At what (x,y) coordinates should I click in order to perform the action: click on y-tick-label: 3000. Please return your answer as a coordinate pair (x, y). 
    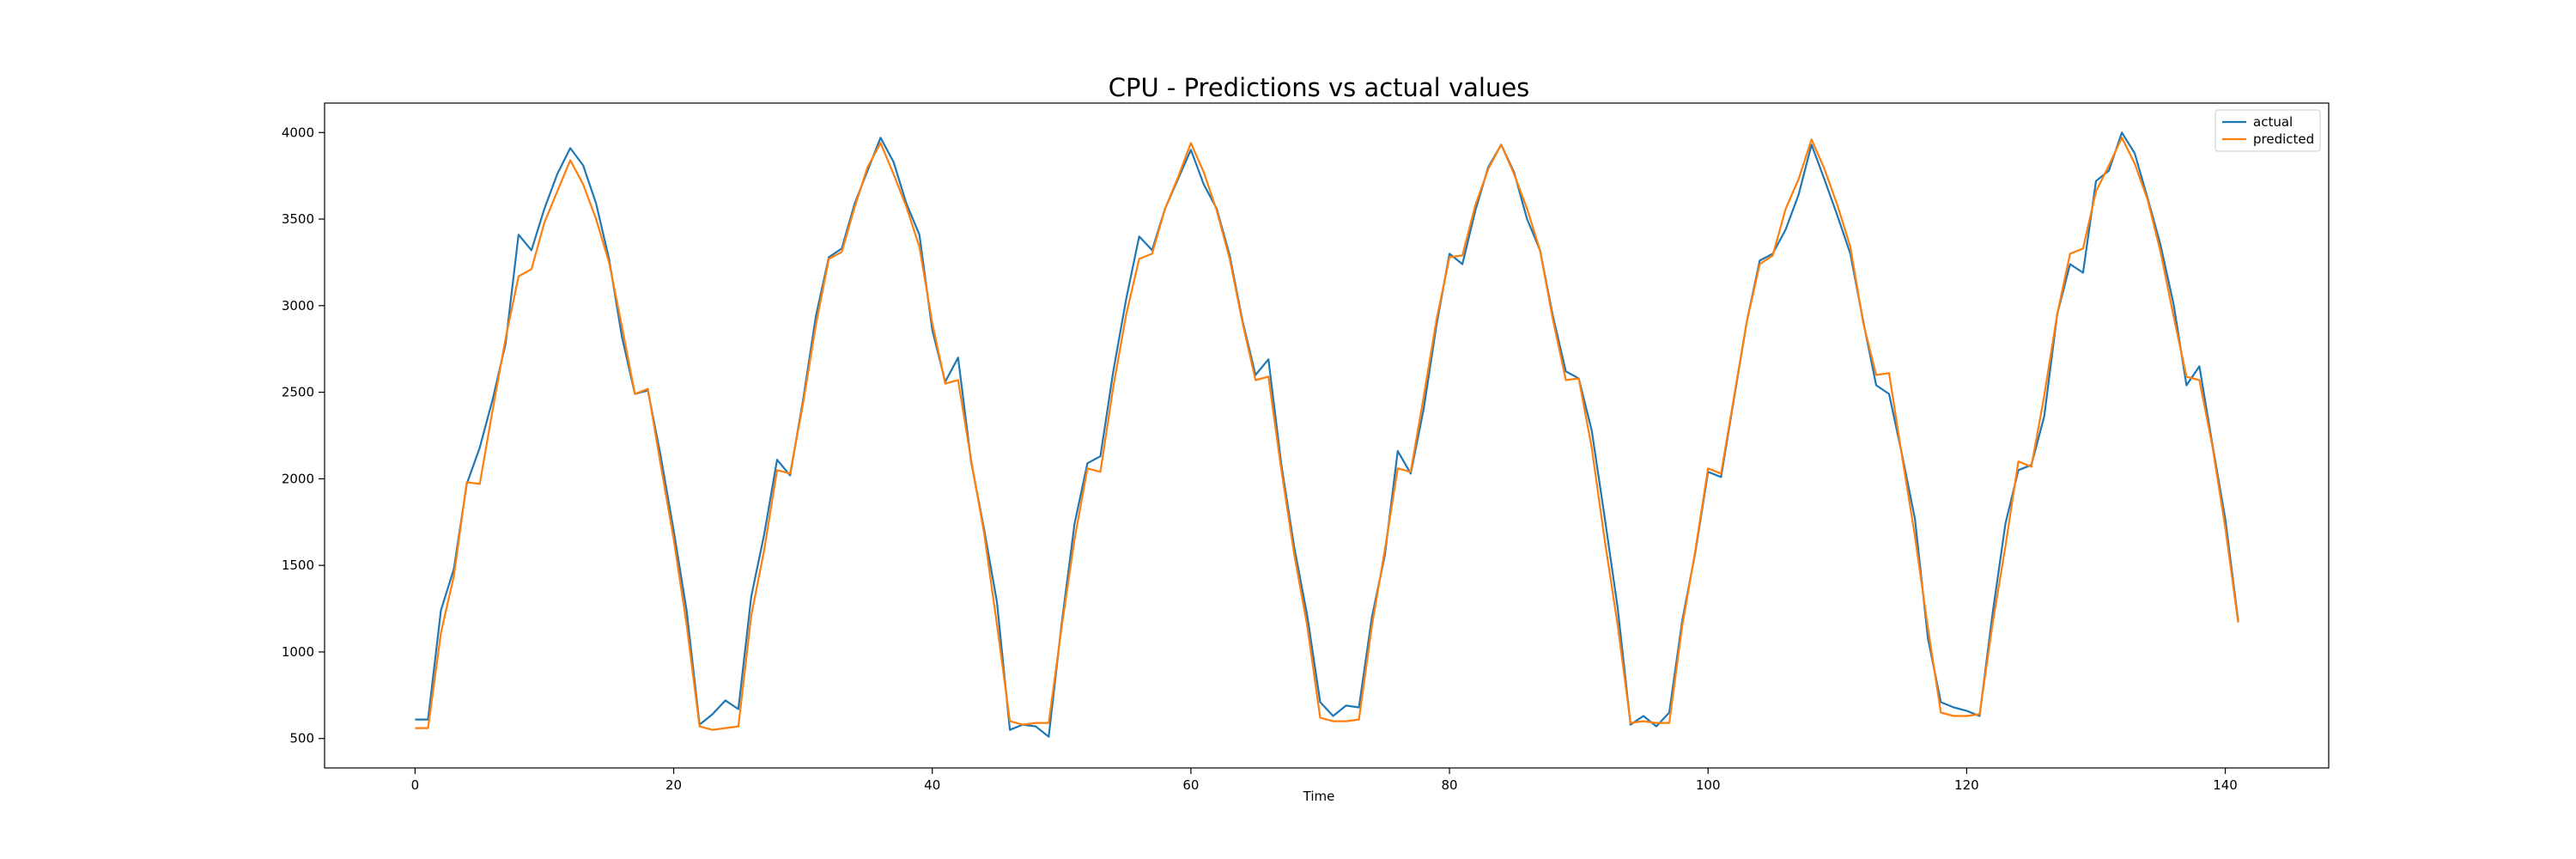
    Looking at the image, I should click on (298, 306).